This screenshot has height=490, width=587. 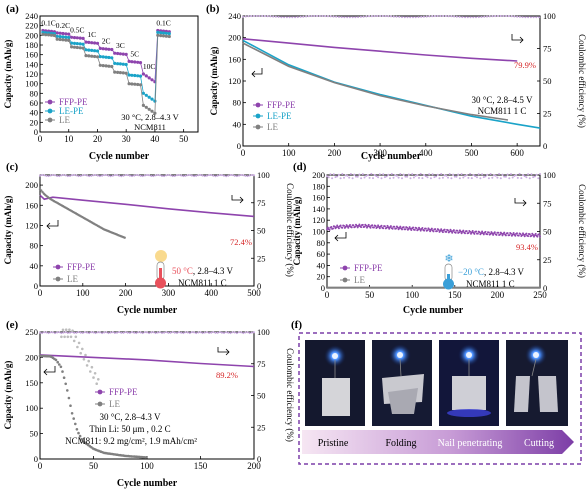 I want to click on panel-e-legend-marker, so click(x=100, y=404).